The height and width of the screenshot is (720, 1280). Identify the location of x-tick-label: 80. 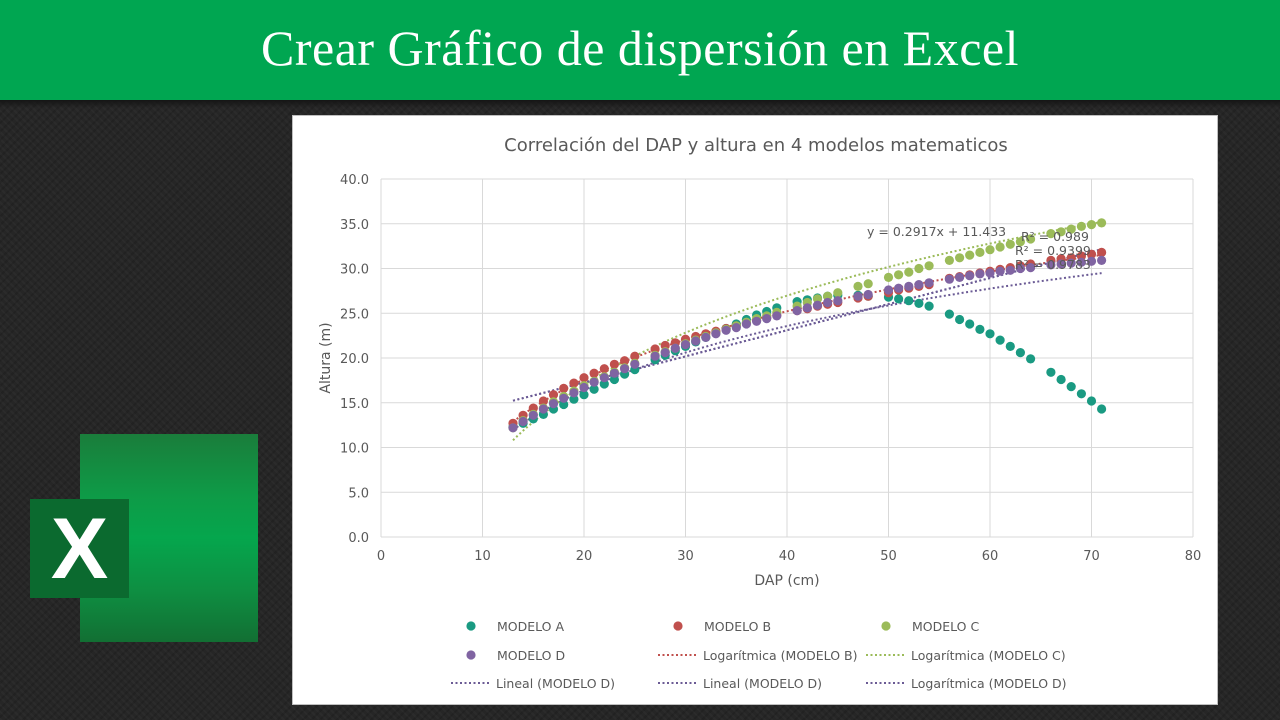
(1193, 556).